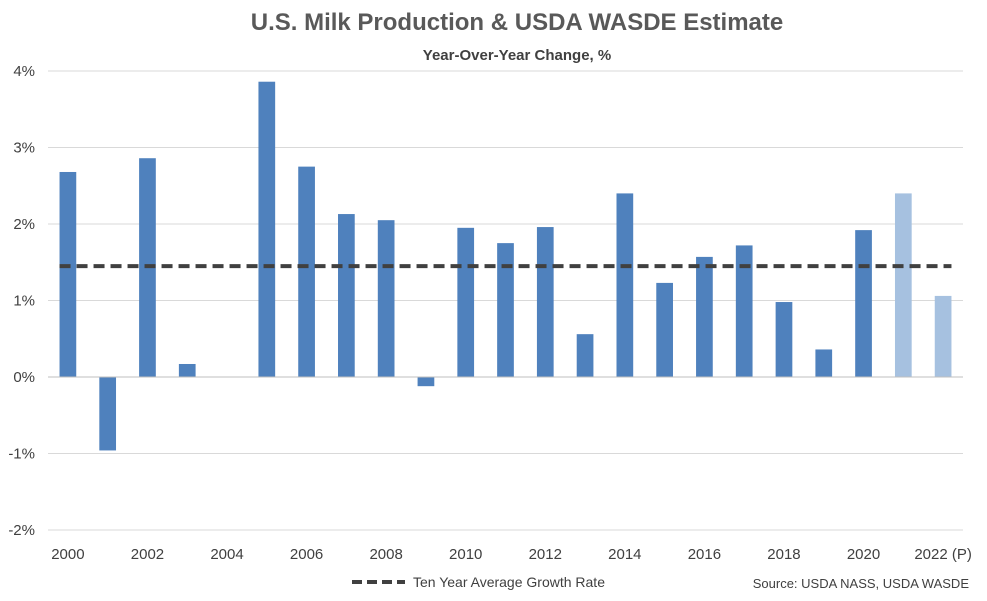 This screenshot has height=601, width=987. What do you see at coordinates (863, 554) in the screenshot?
I see `x-tick-label: 2020` at bounding box center [863, 554].